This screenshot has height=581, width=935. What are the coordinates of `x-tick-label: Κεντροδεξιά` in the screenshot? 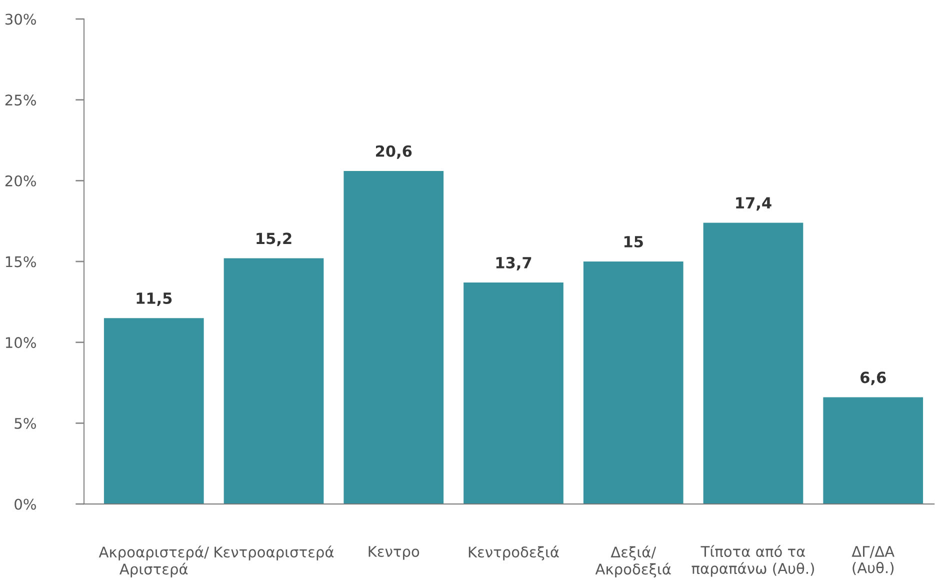 It's located at (513, 553).